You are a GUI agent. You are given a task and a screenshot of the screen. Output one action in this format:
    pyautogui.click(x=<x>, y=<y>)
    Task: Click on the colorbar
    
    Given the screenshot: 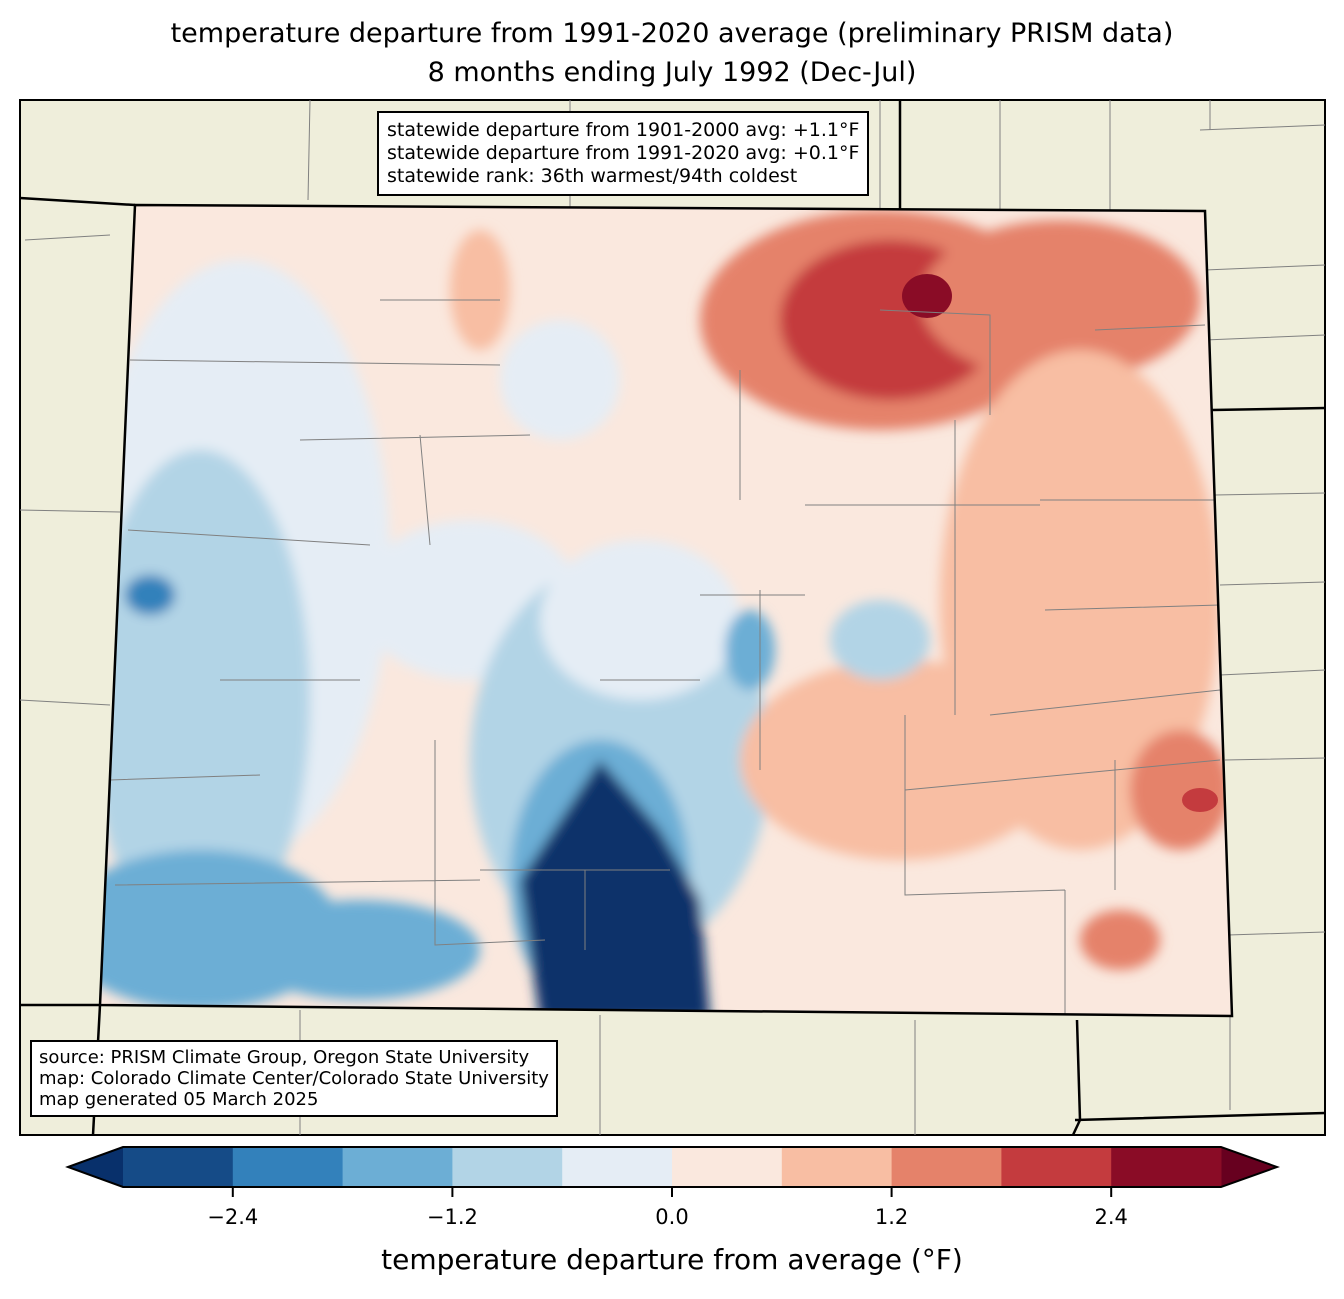 What is the action you would take?
    pyautogui.click(x=672, y=1171)
    